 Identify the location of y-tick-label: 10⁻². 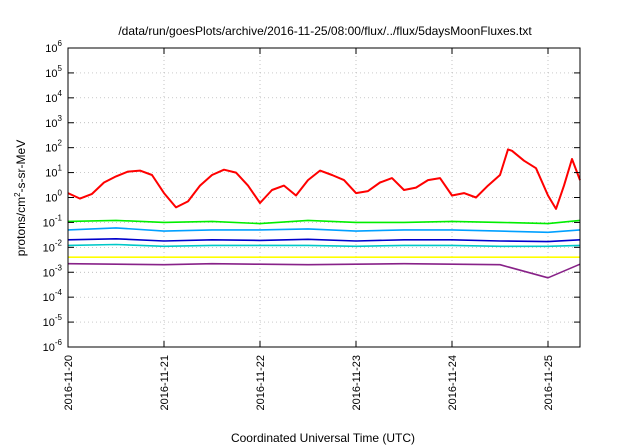
(53, 246).